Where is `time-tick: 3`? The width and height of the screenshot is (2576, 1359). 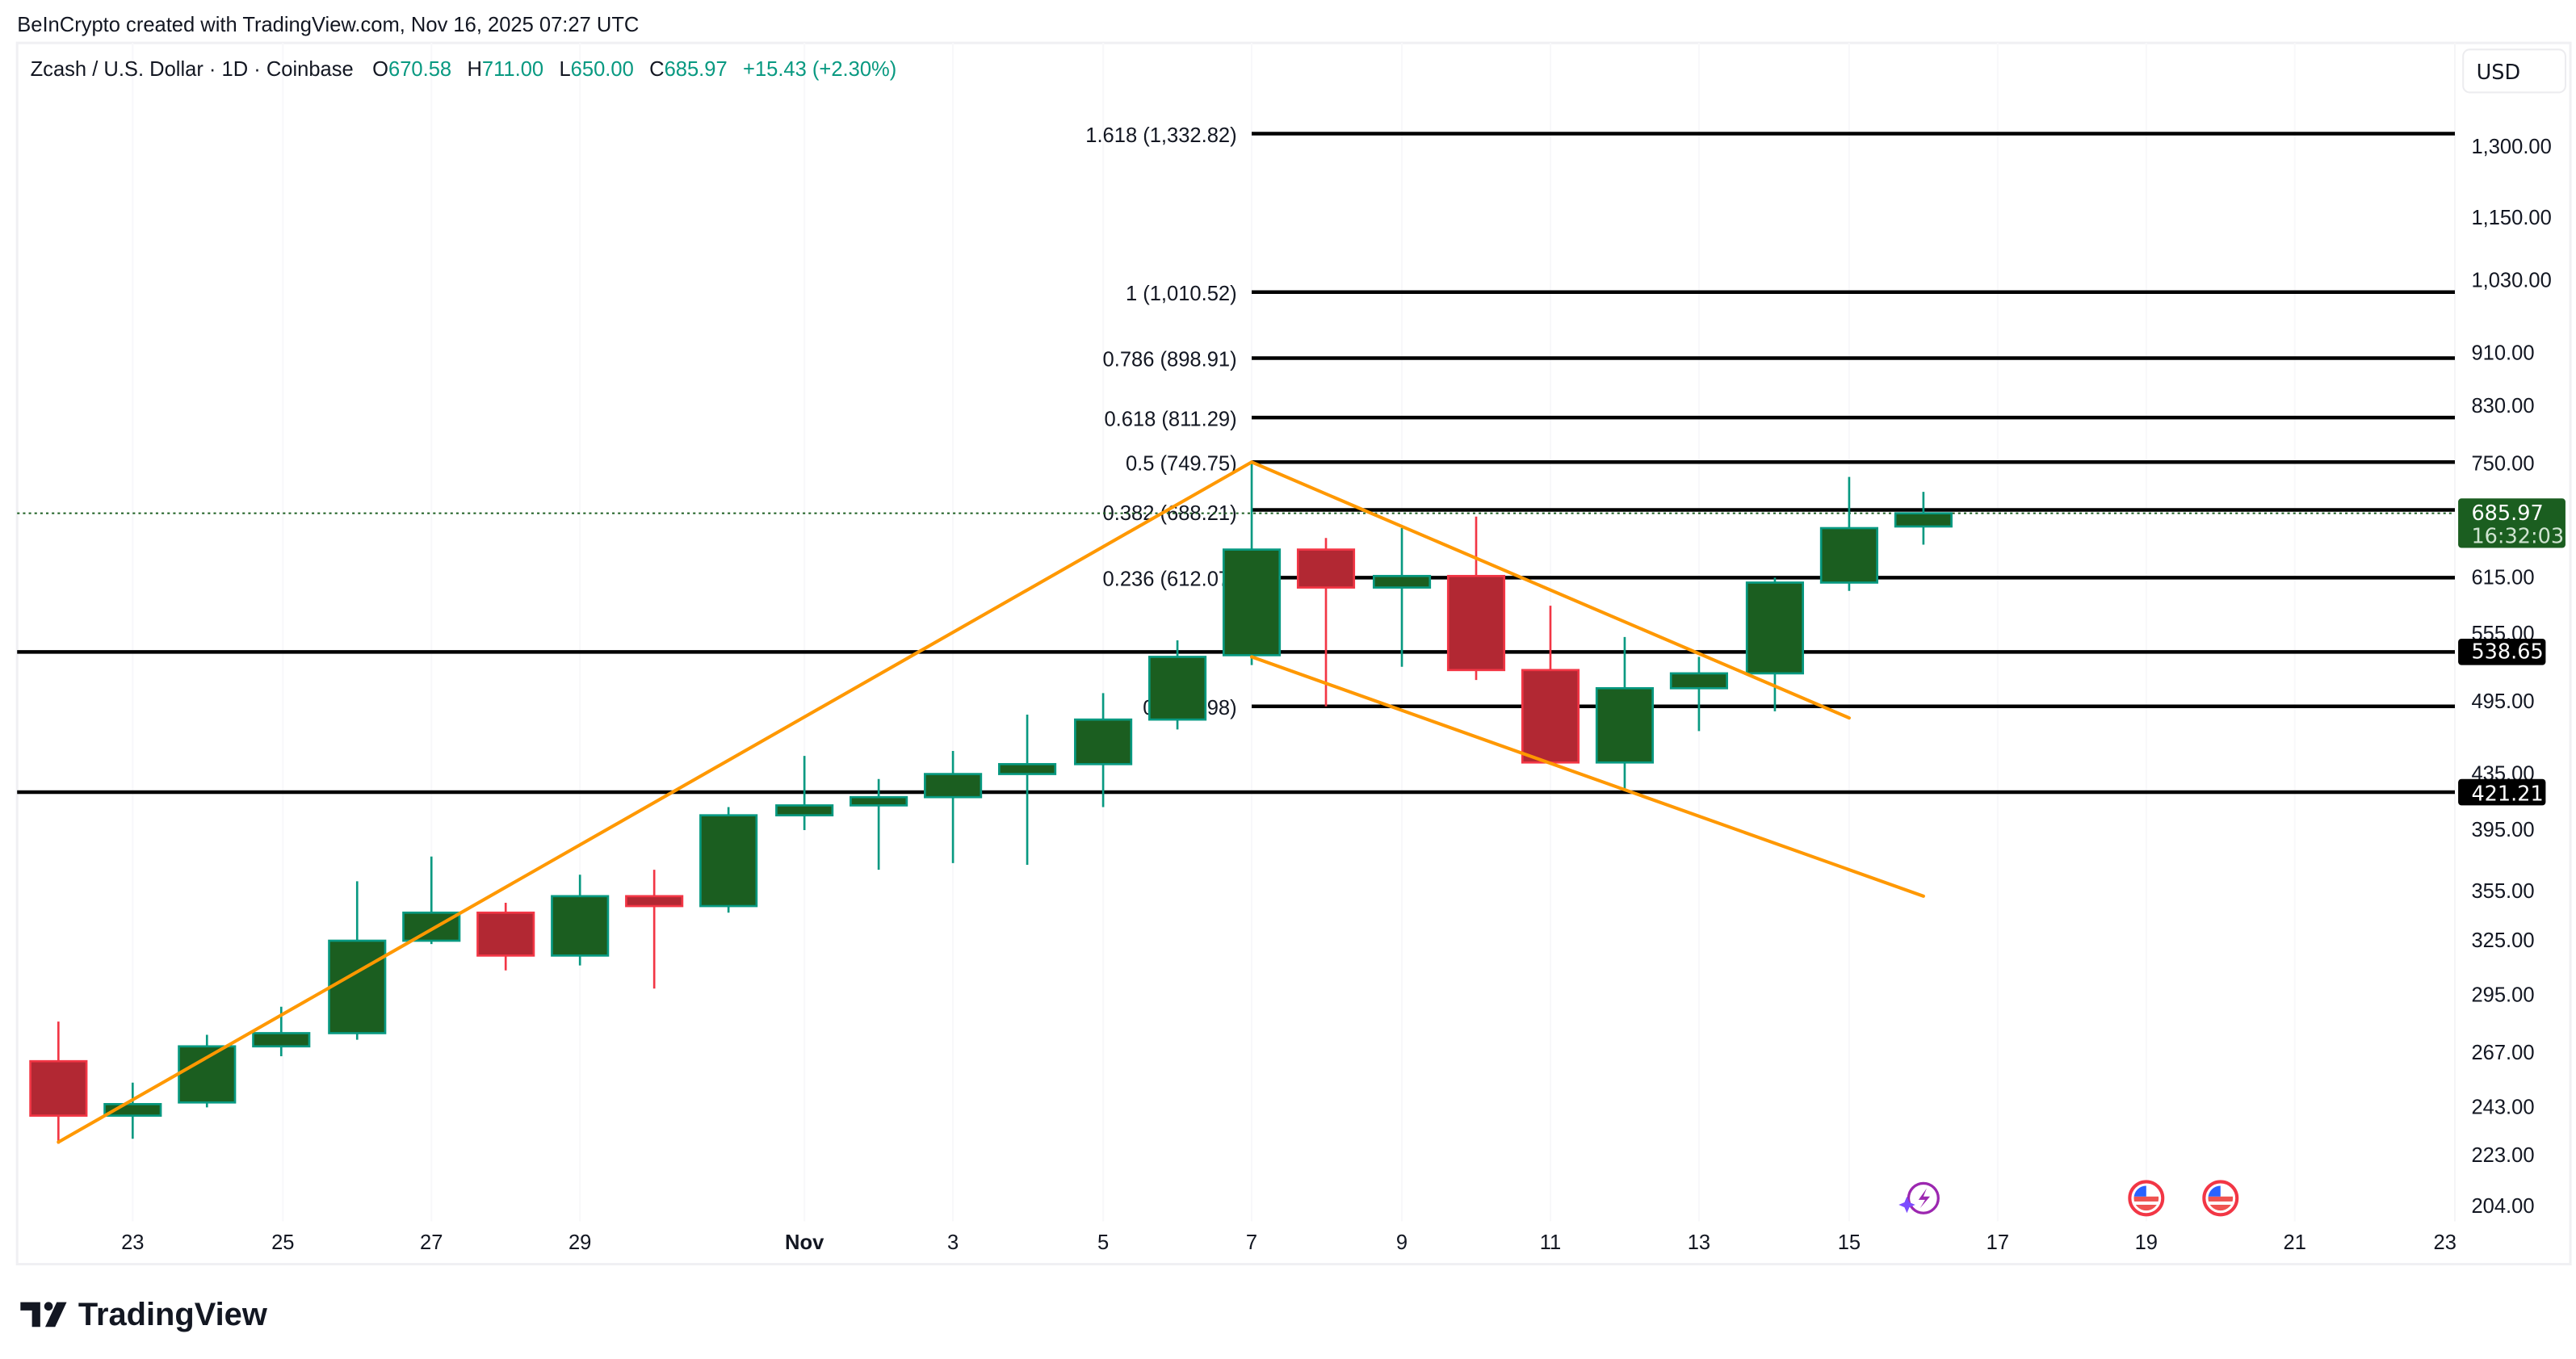
time-tick: 3 is located at coordinates (953, 1243).